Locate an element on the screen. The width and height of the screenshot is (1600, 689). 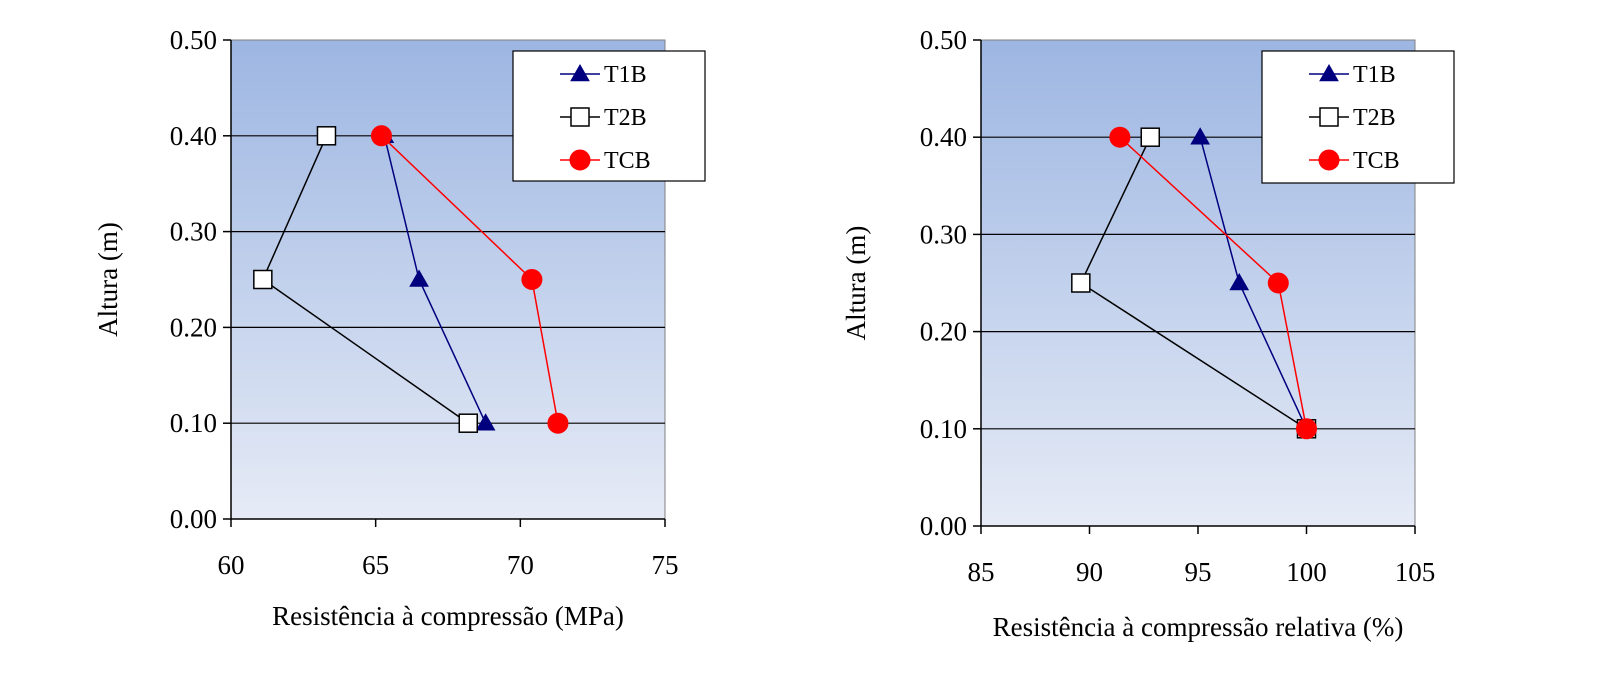
x-tick-label: 90 is located at coordinates (1089, 572).